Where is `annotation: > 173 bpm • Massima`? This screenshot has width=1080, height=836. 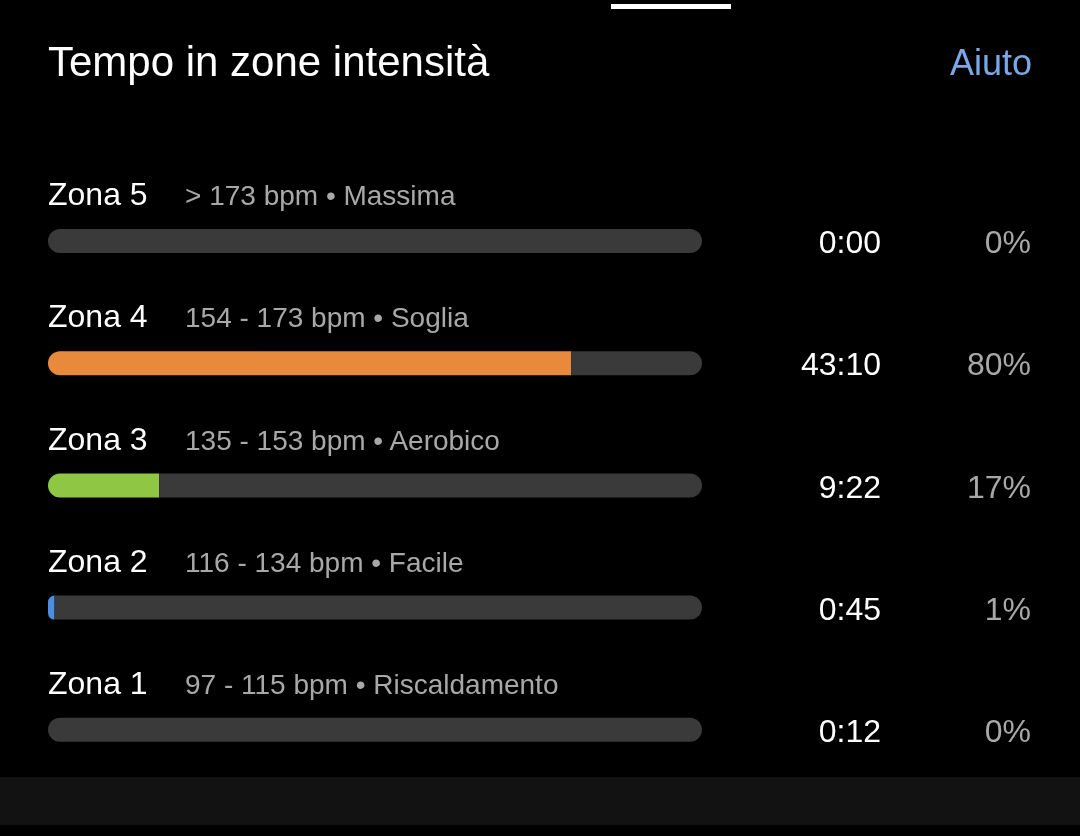
annotation: > 173 bpm • Massima is located at coordinates (320, 196).